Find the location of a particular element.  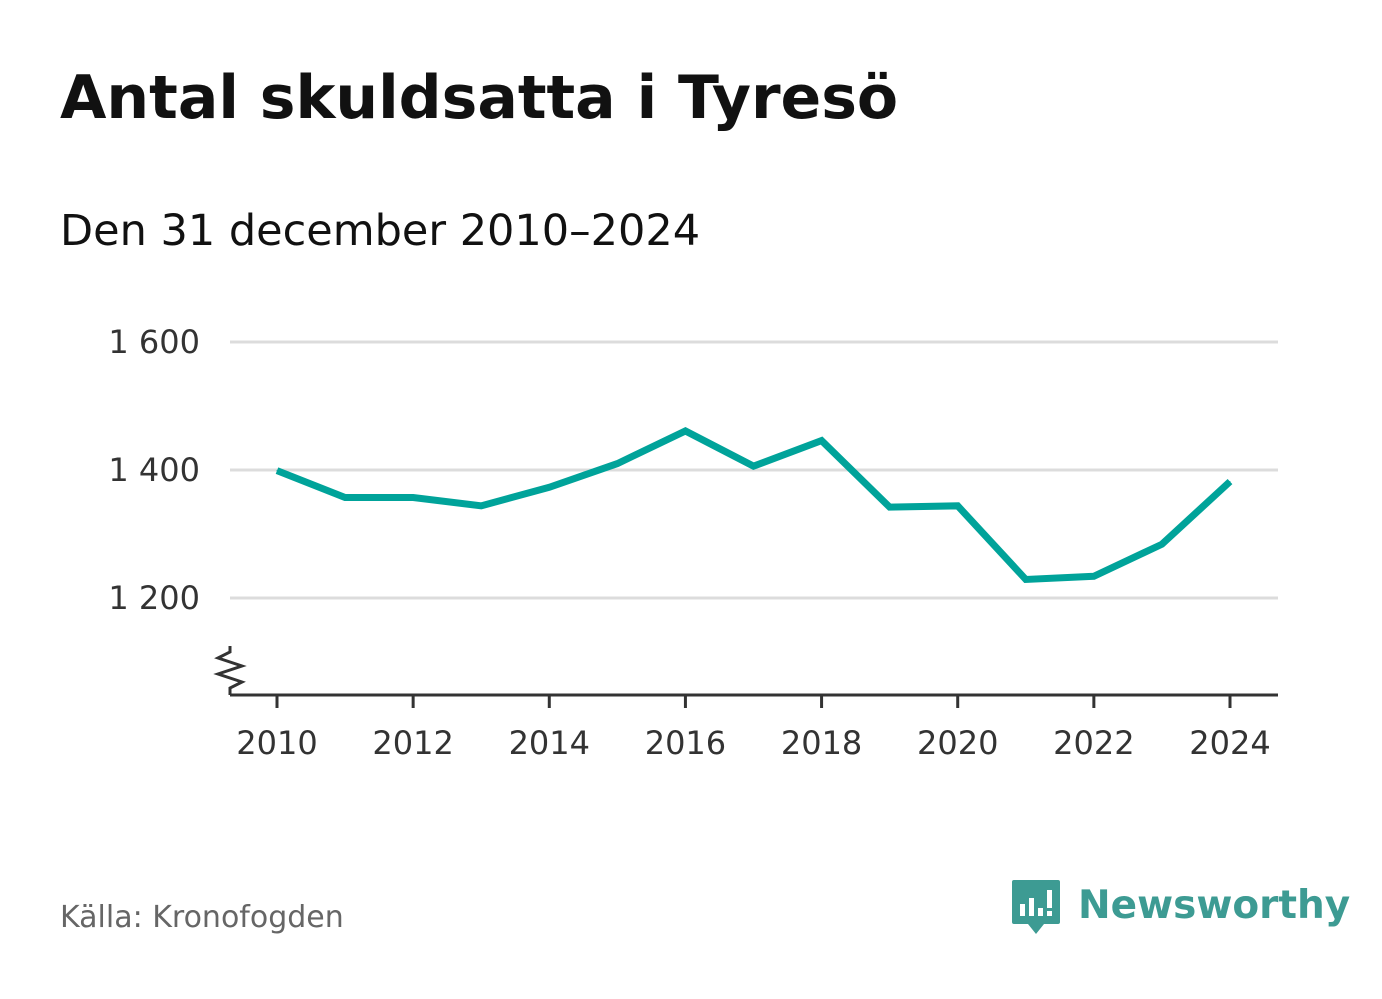

x-tick-label: 2012 is located at coordinates (412, 743).